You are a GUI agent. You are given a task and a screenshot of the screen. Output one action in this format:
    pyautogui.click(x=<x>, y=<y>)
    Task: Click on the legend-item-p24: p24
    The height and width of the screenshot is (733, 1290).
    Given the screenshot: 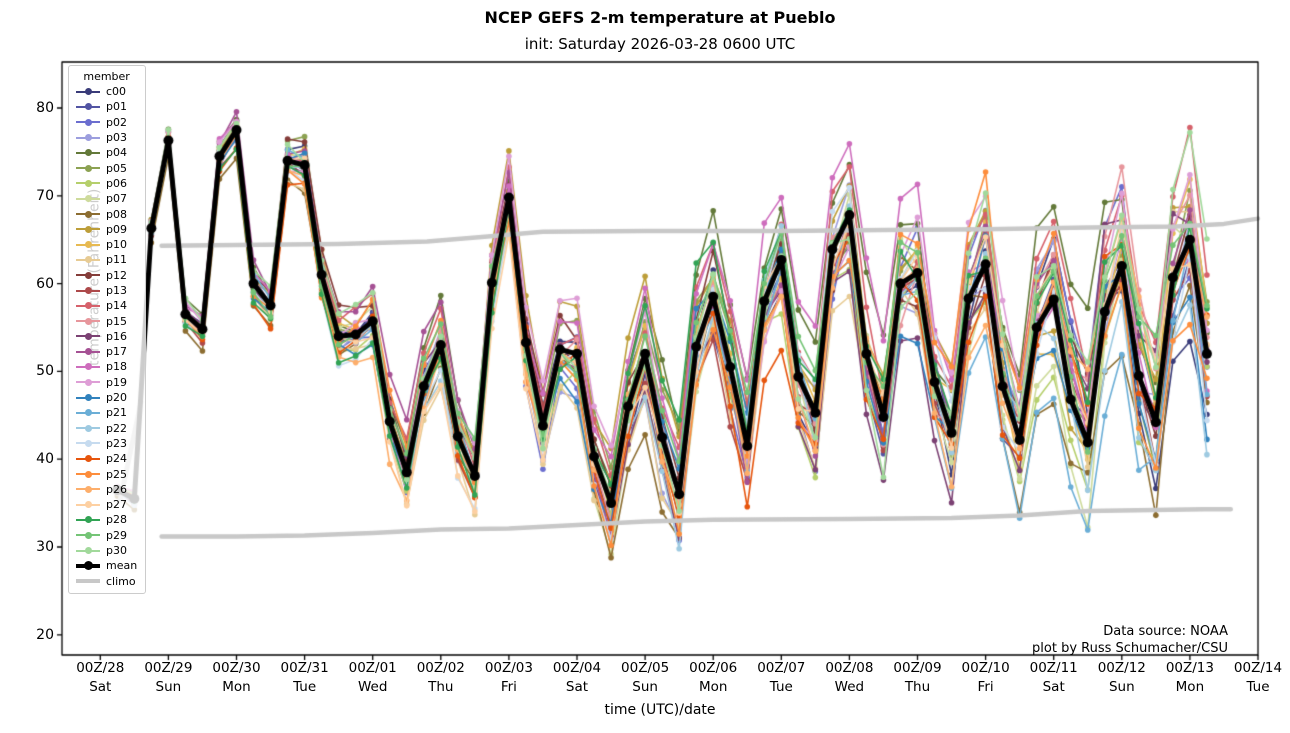 What is the action you would take?
    pyautogui.click(x=106, y=458)
    